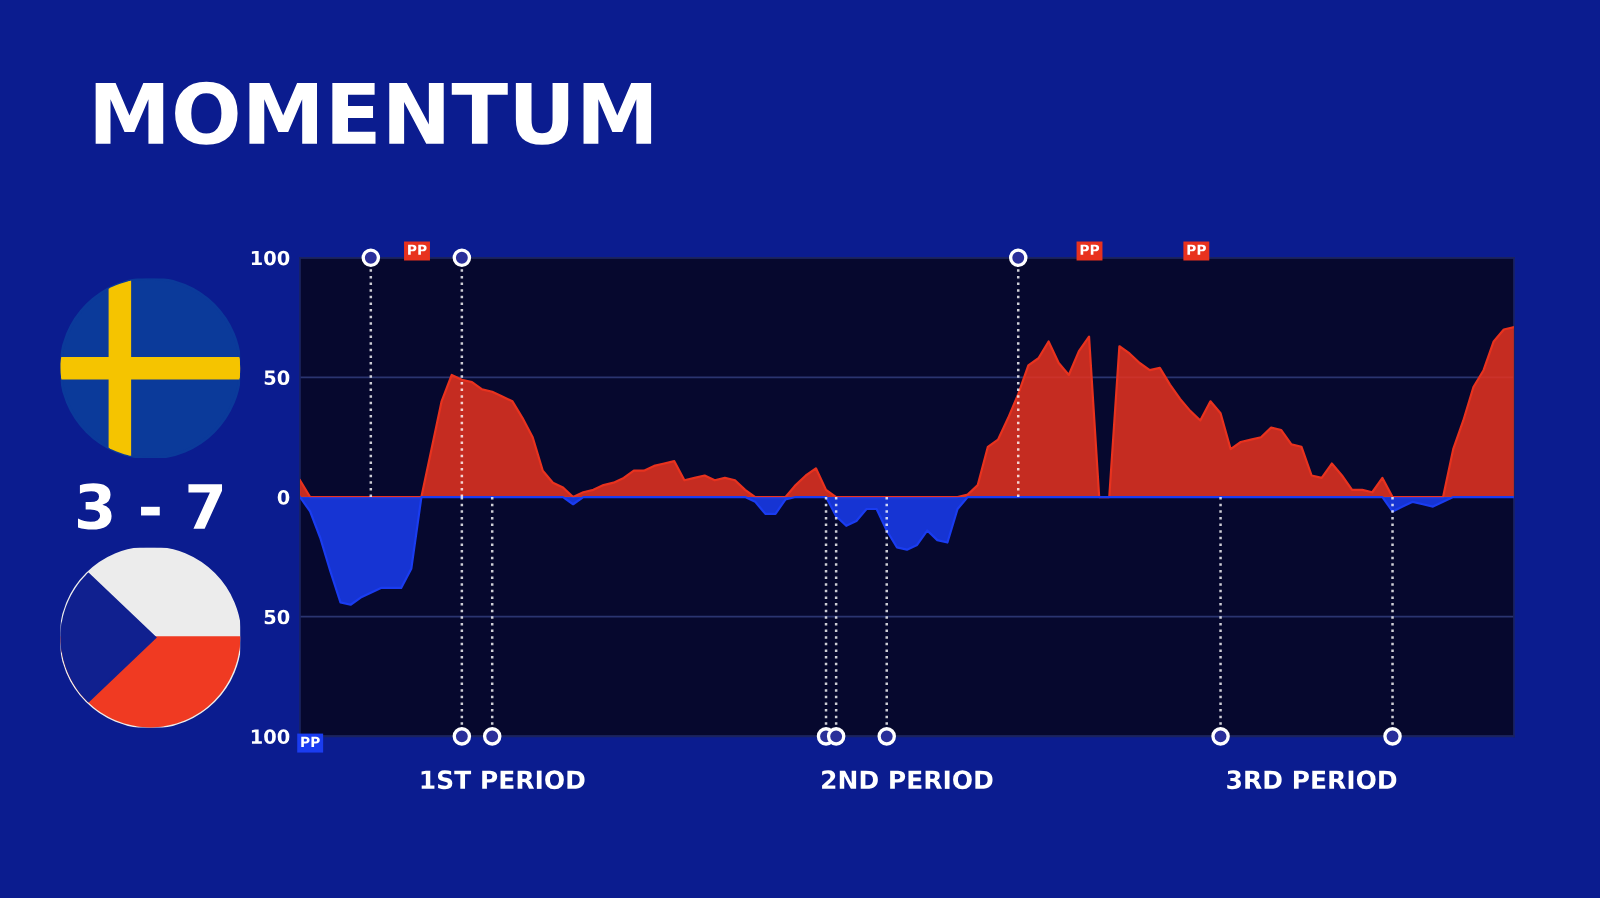  Describe the element at coordinates (150, 506) in the screenshot. I see `text: 3 - 7` at that location.